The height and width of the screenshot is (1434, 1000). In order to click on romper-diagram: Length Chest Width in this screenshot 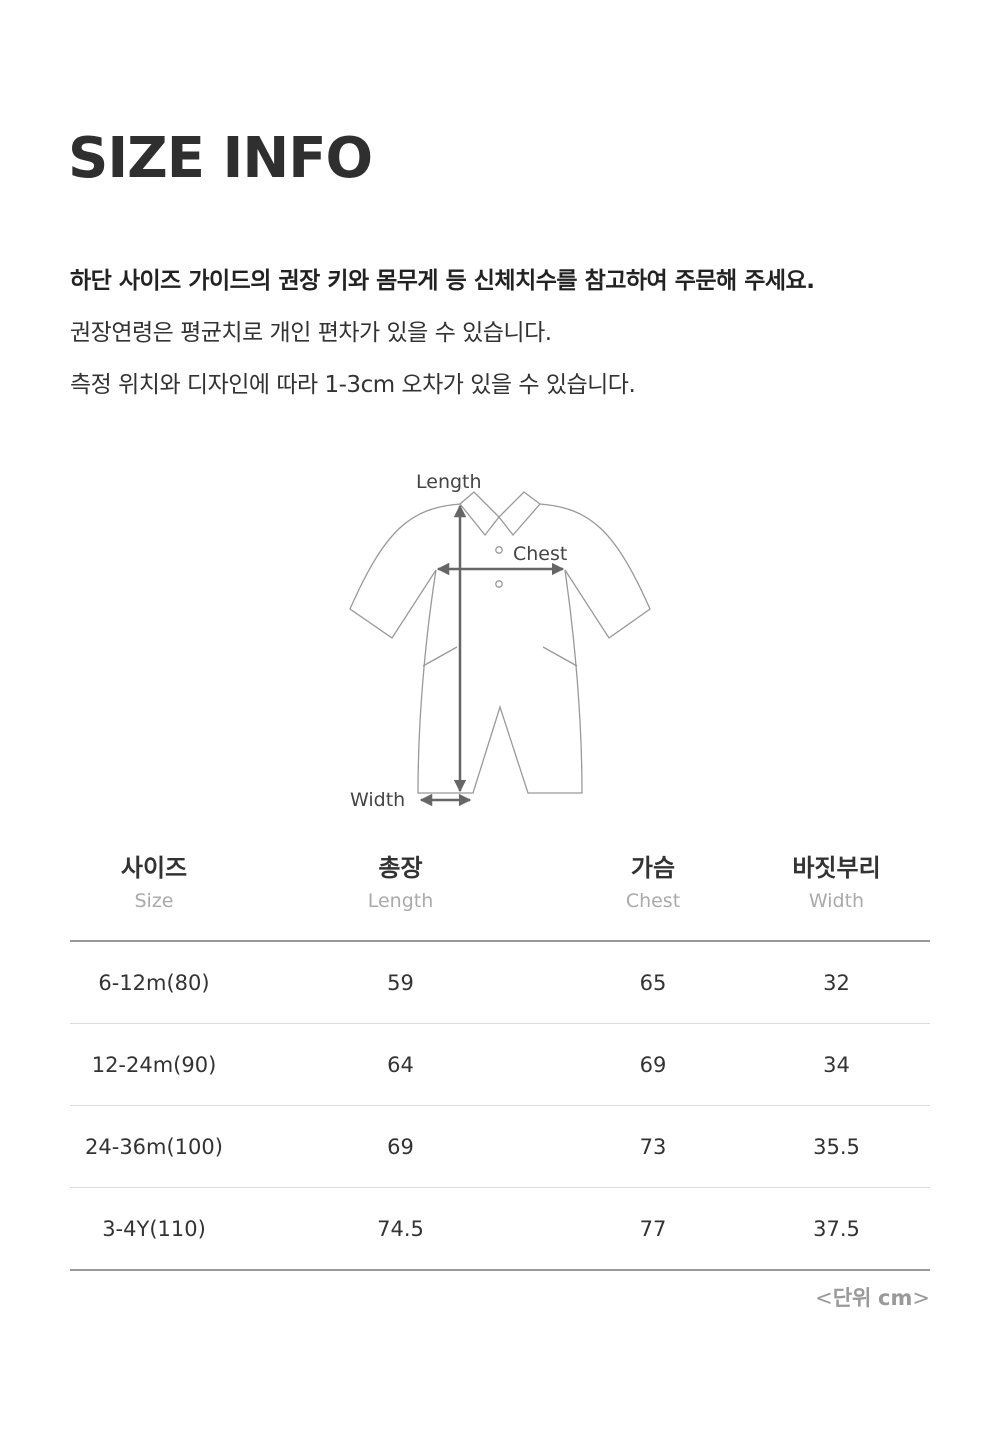, I will do `click(500, 641)`.